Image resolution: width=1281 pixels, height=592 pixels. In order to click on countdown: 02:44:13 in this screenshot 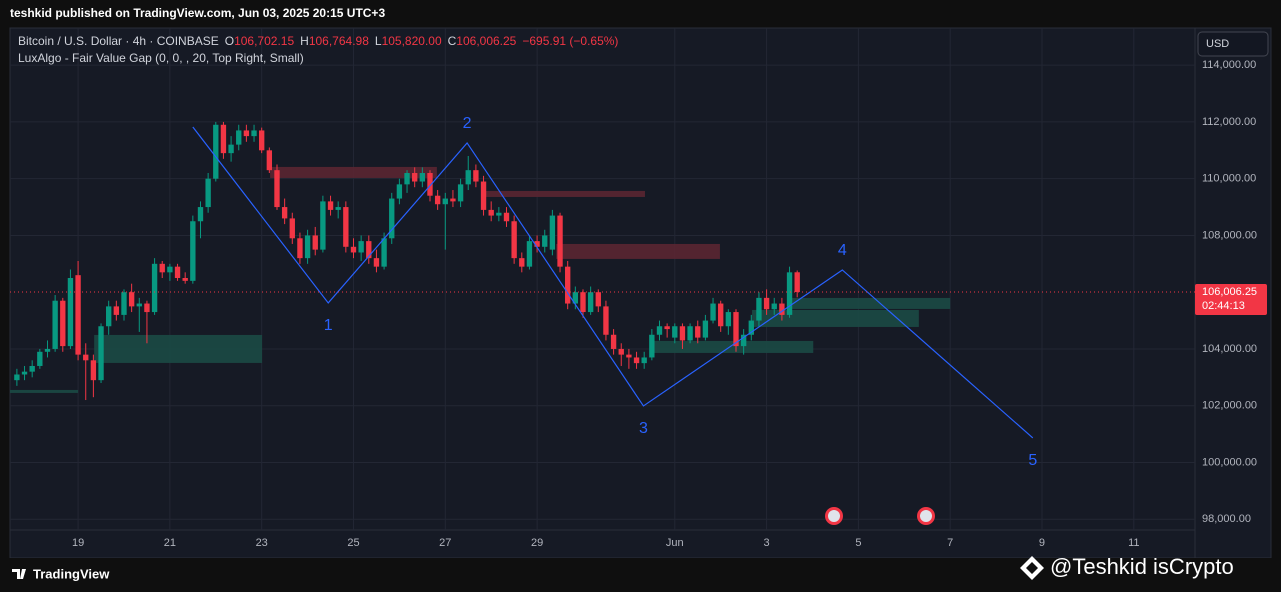, I will do `click(1223, 306)`.